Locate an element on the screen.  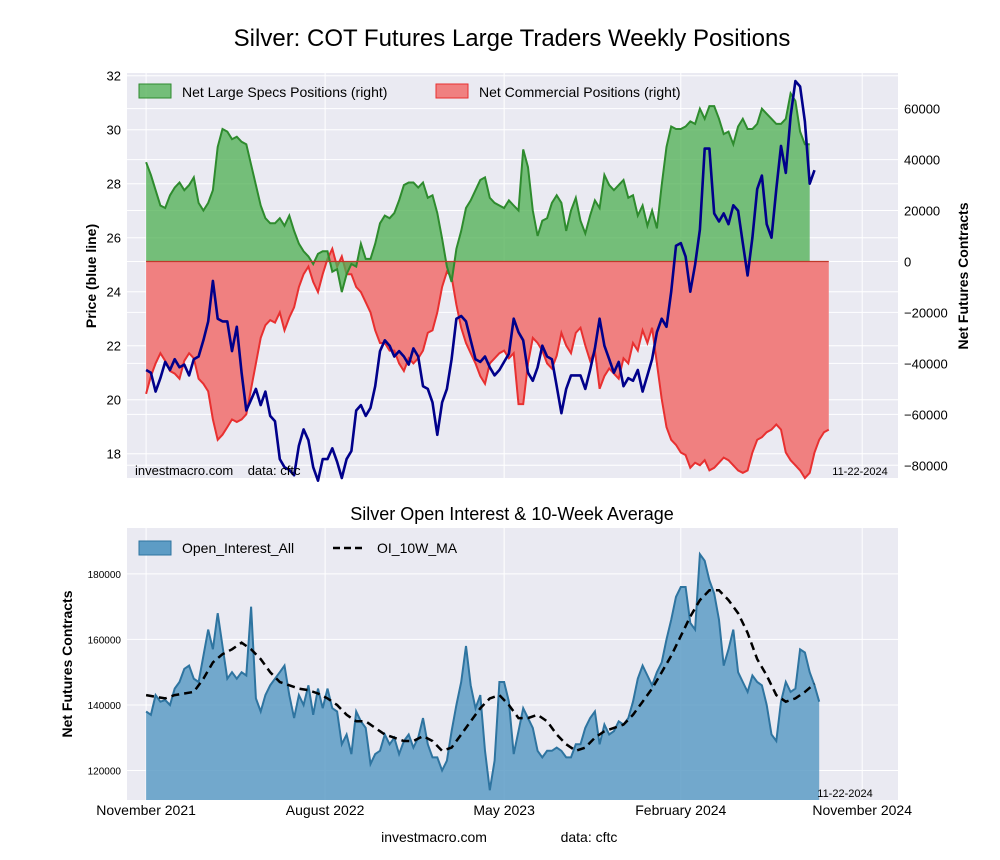
legend-label-moving-average: OI_10W_MA is located at coordinates (417, 548).